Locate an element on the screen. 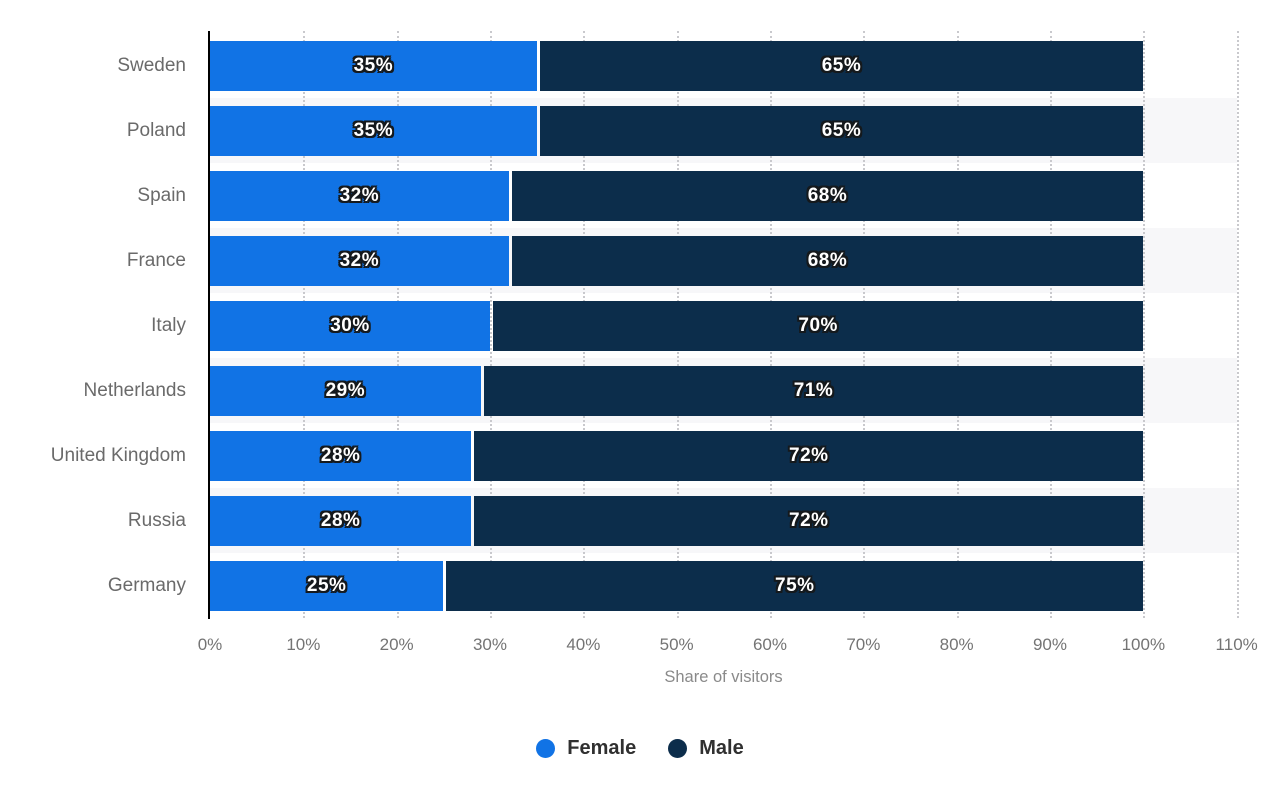 The image size is (1280, 797). category-label: Sweden is located at coordinates (151, 65).